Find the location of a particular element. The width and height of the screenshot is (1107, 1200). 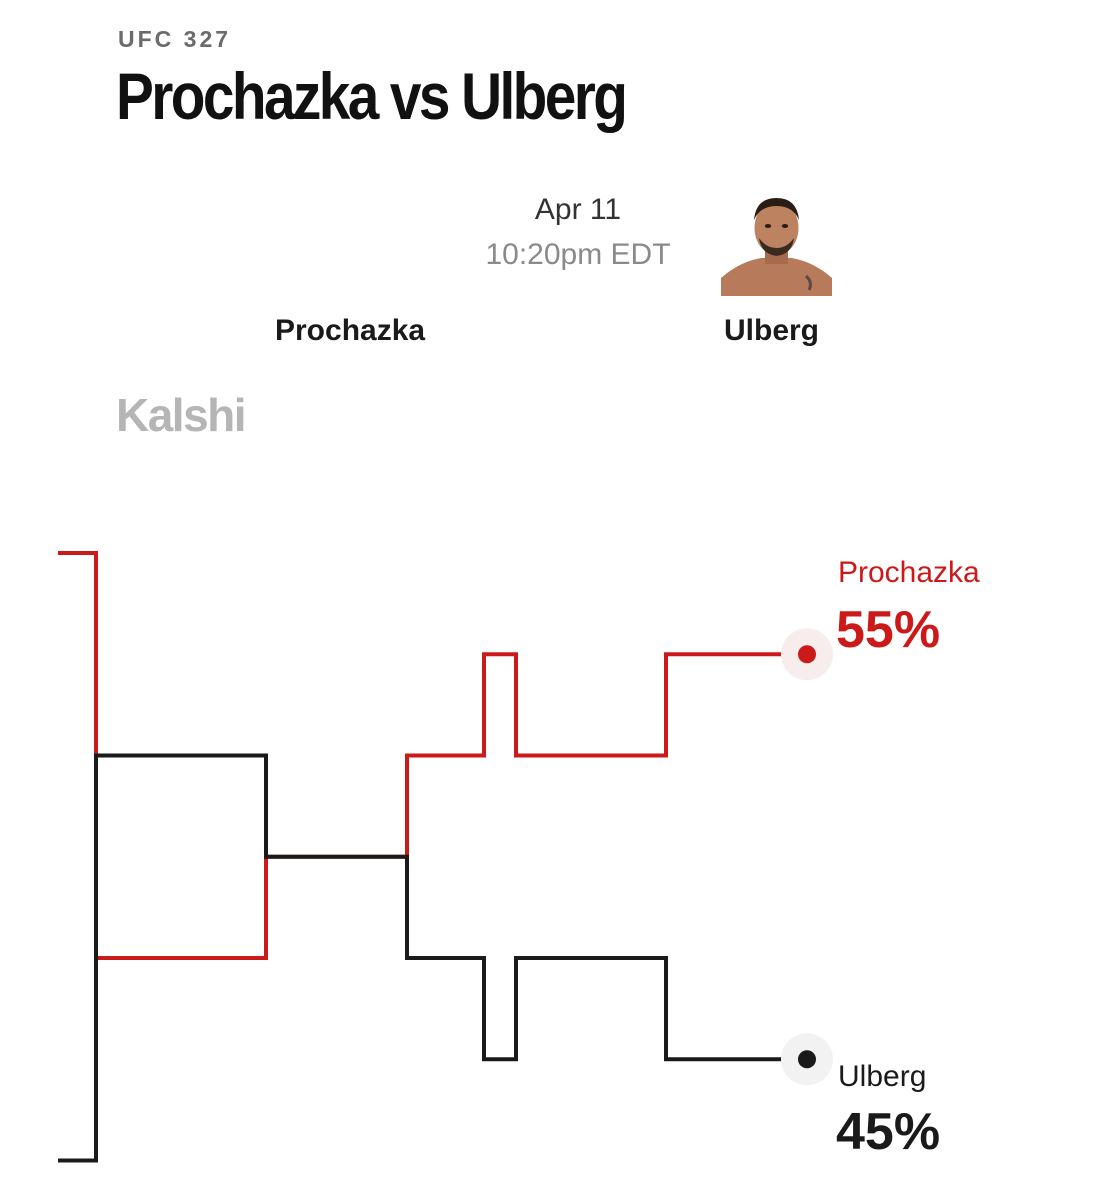

series-name-ulberg: Ulberg is located at coordinates (882, 1076).